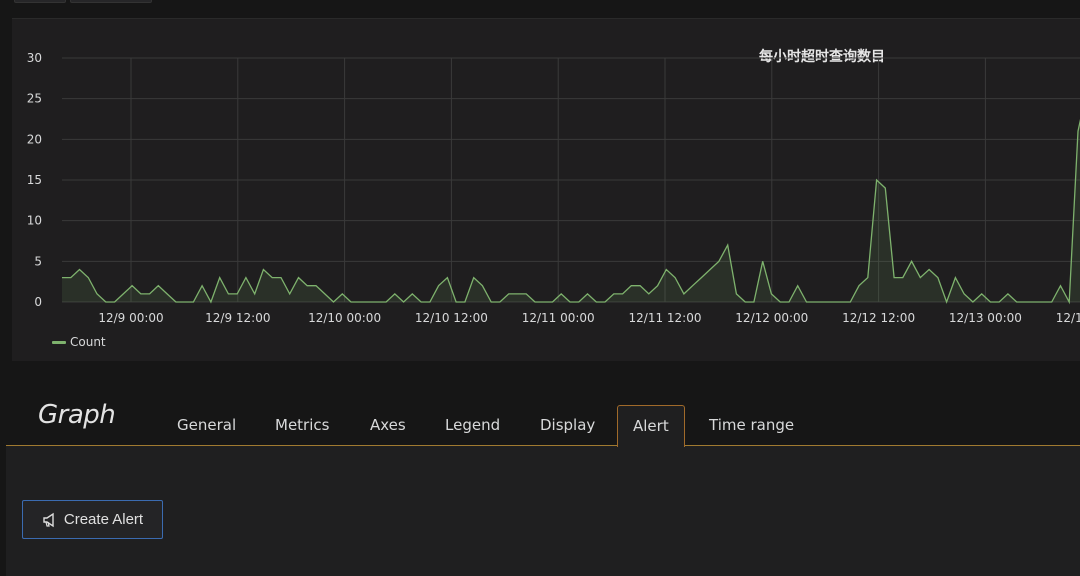  Describe the element at coordinates (34, 58) in the screenshot. I see `y-tick-label: 30` at that location.